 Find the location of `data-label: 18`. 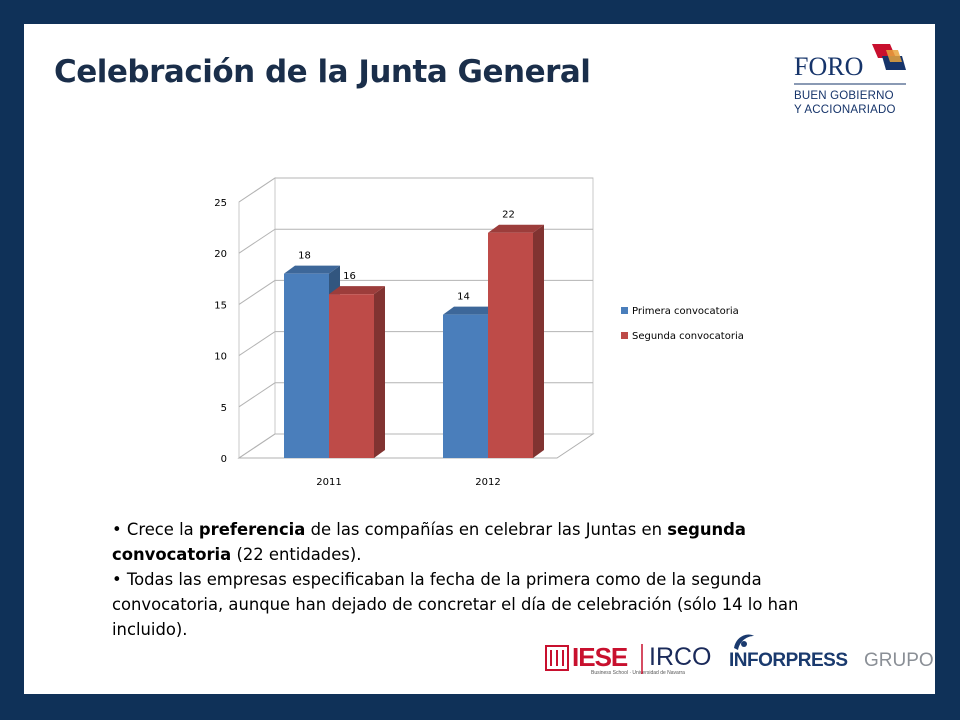

data-label: 18 is located at coordinates (304, 256).